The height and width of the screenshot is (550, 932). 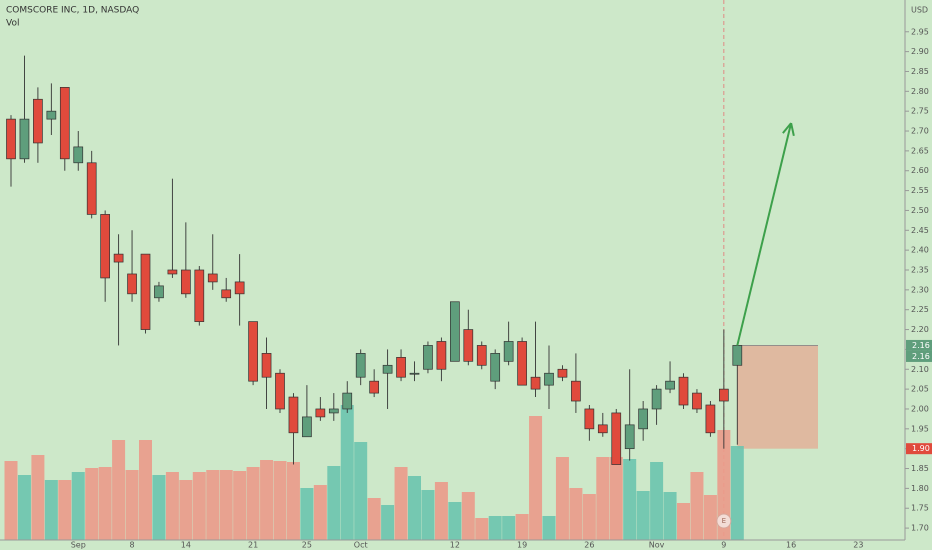 What do you see at coordinates (920, 250) in the screenshot?
I see `y-tick-label: 2.40` at bounding box center [920, 250].